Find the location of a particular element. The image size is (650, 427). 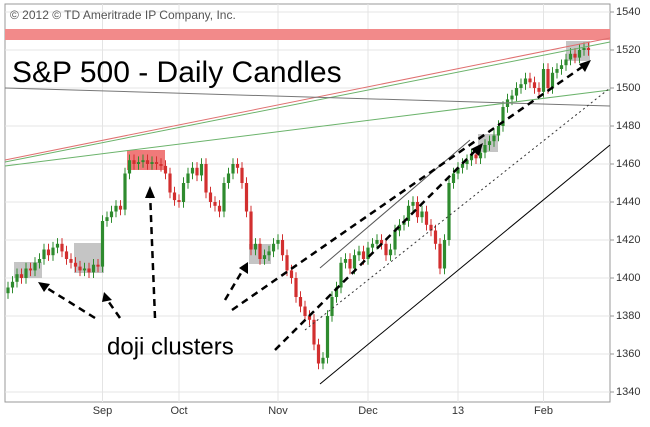

y-tick-label: 1340 is located at coordinates (628, 392).